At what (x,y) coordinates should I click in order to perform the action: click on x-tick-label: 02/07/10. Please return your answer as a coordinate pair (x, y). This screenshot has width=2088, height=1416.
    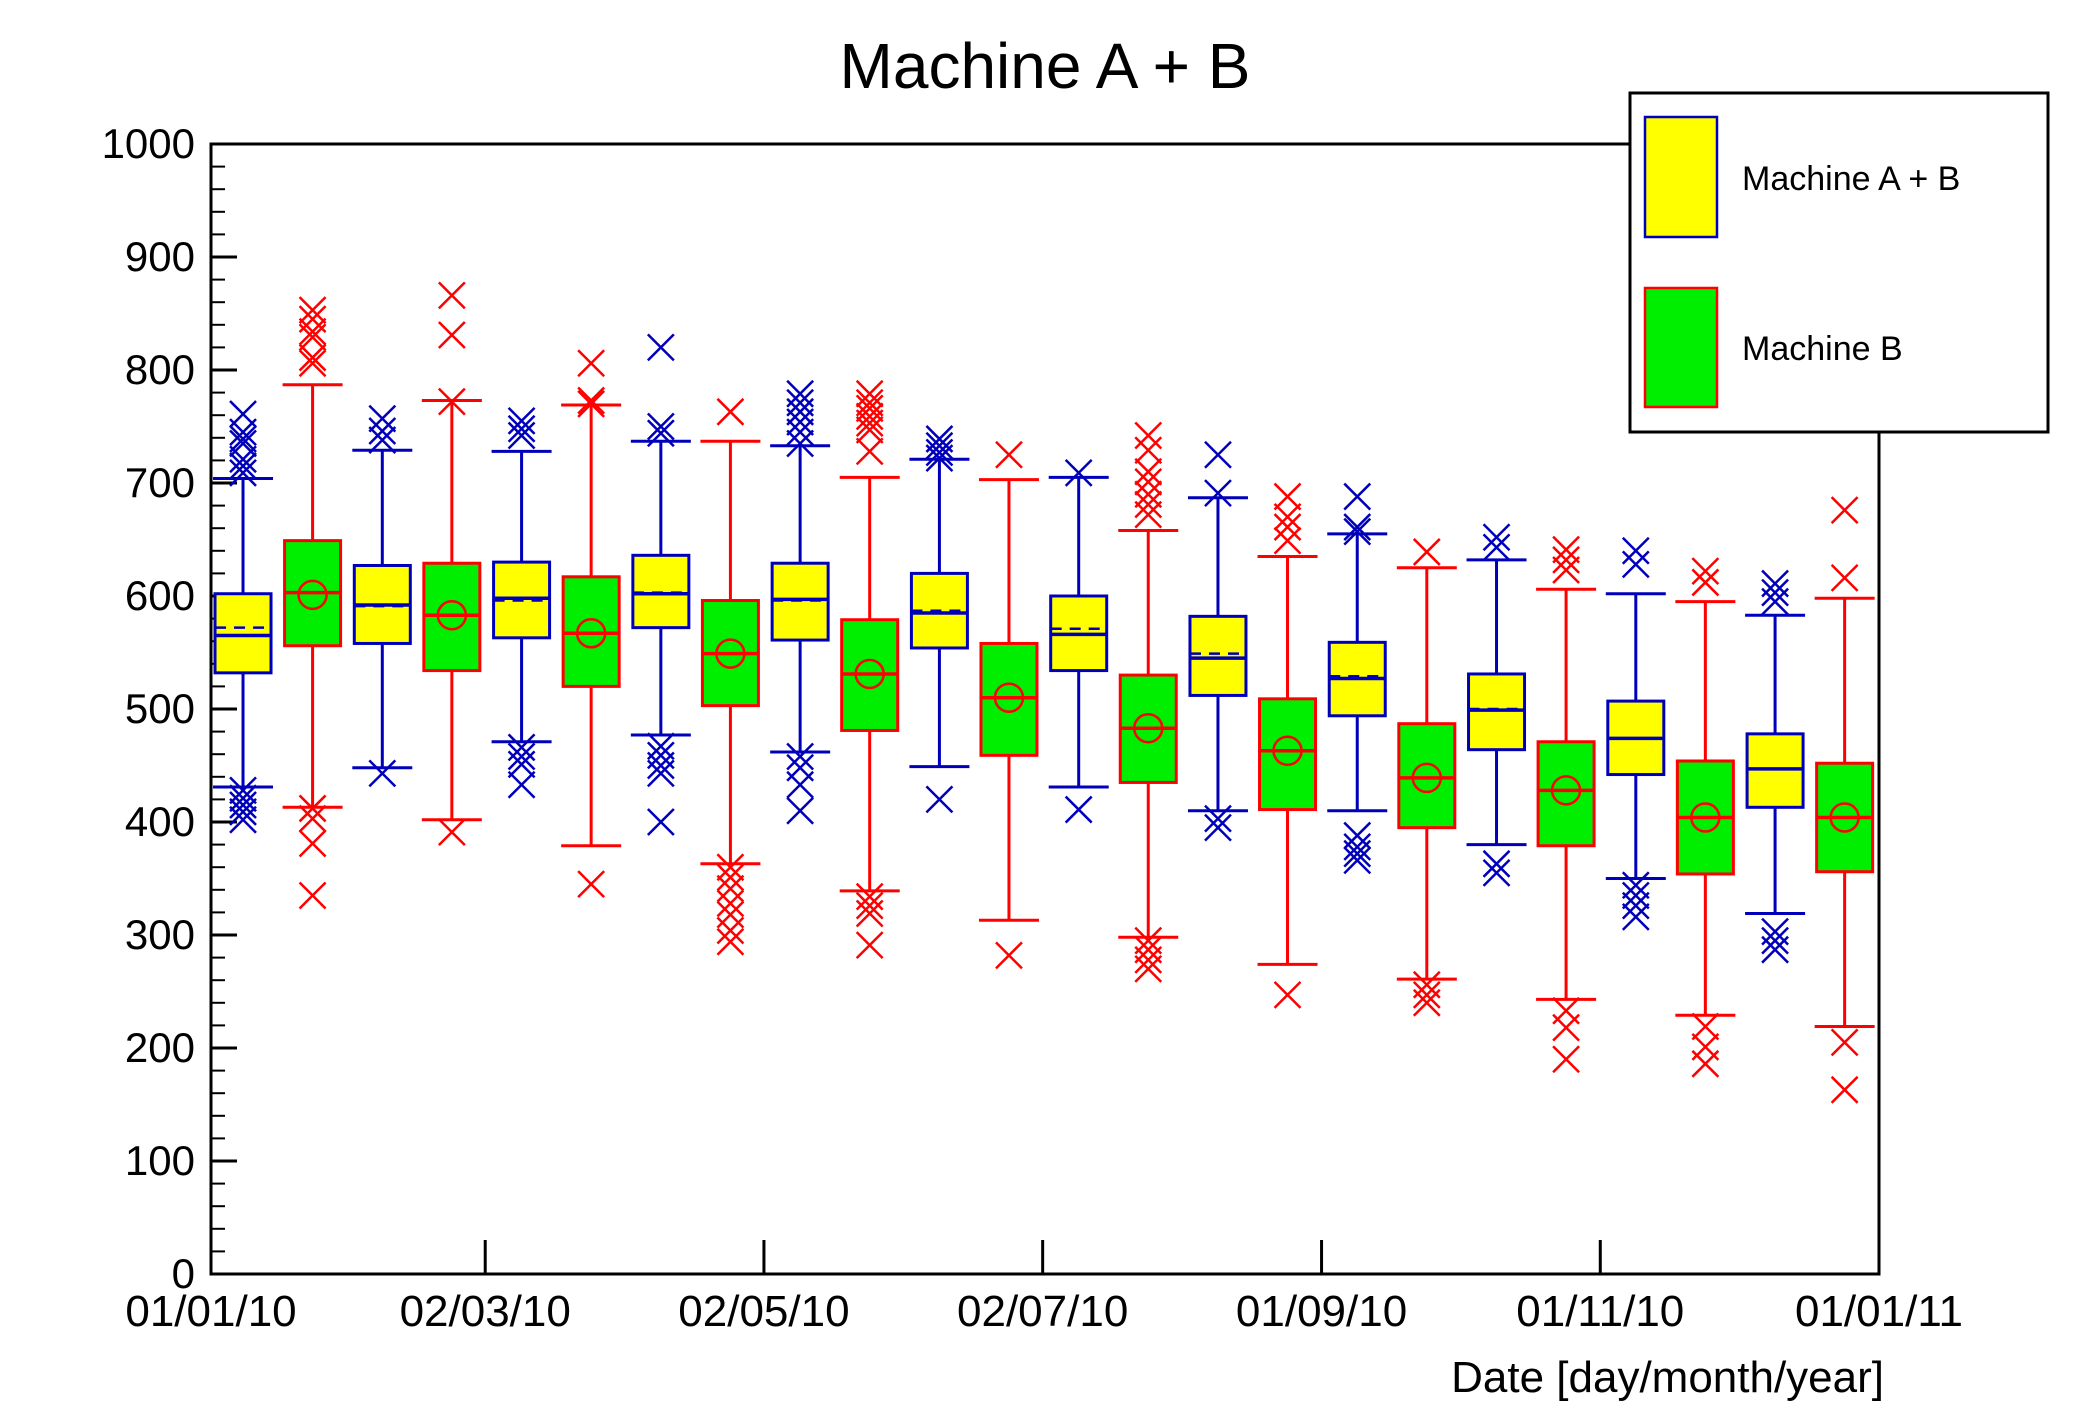
    Looking at the image, I should click on (1042, 1311).